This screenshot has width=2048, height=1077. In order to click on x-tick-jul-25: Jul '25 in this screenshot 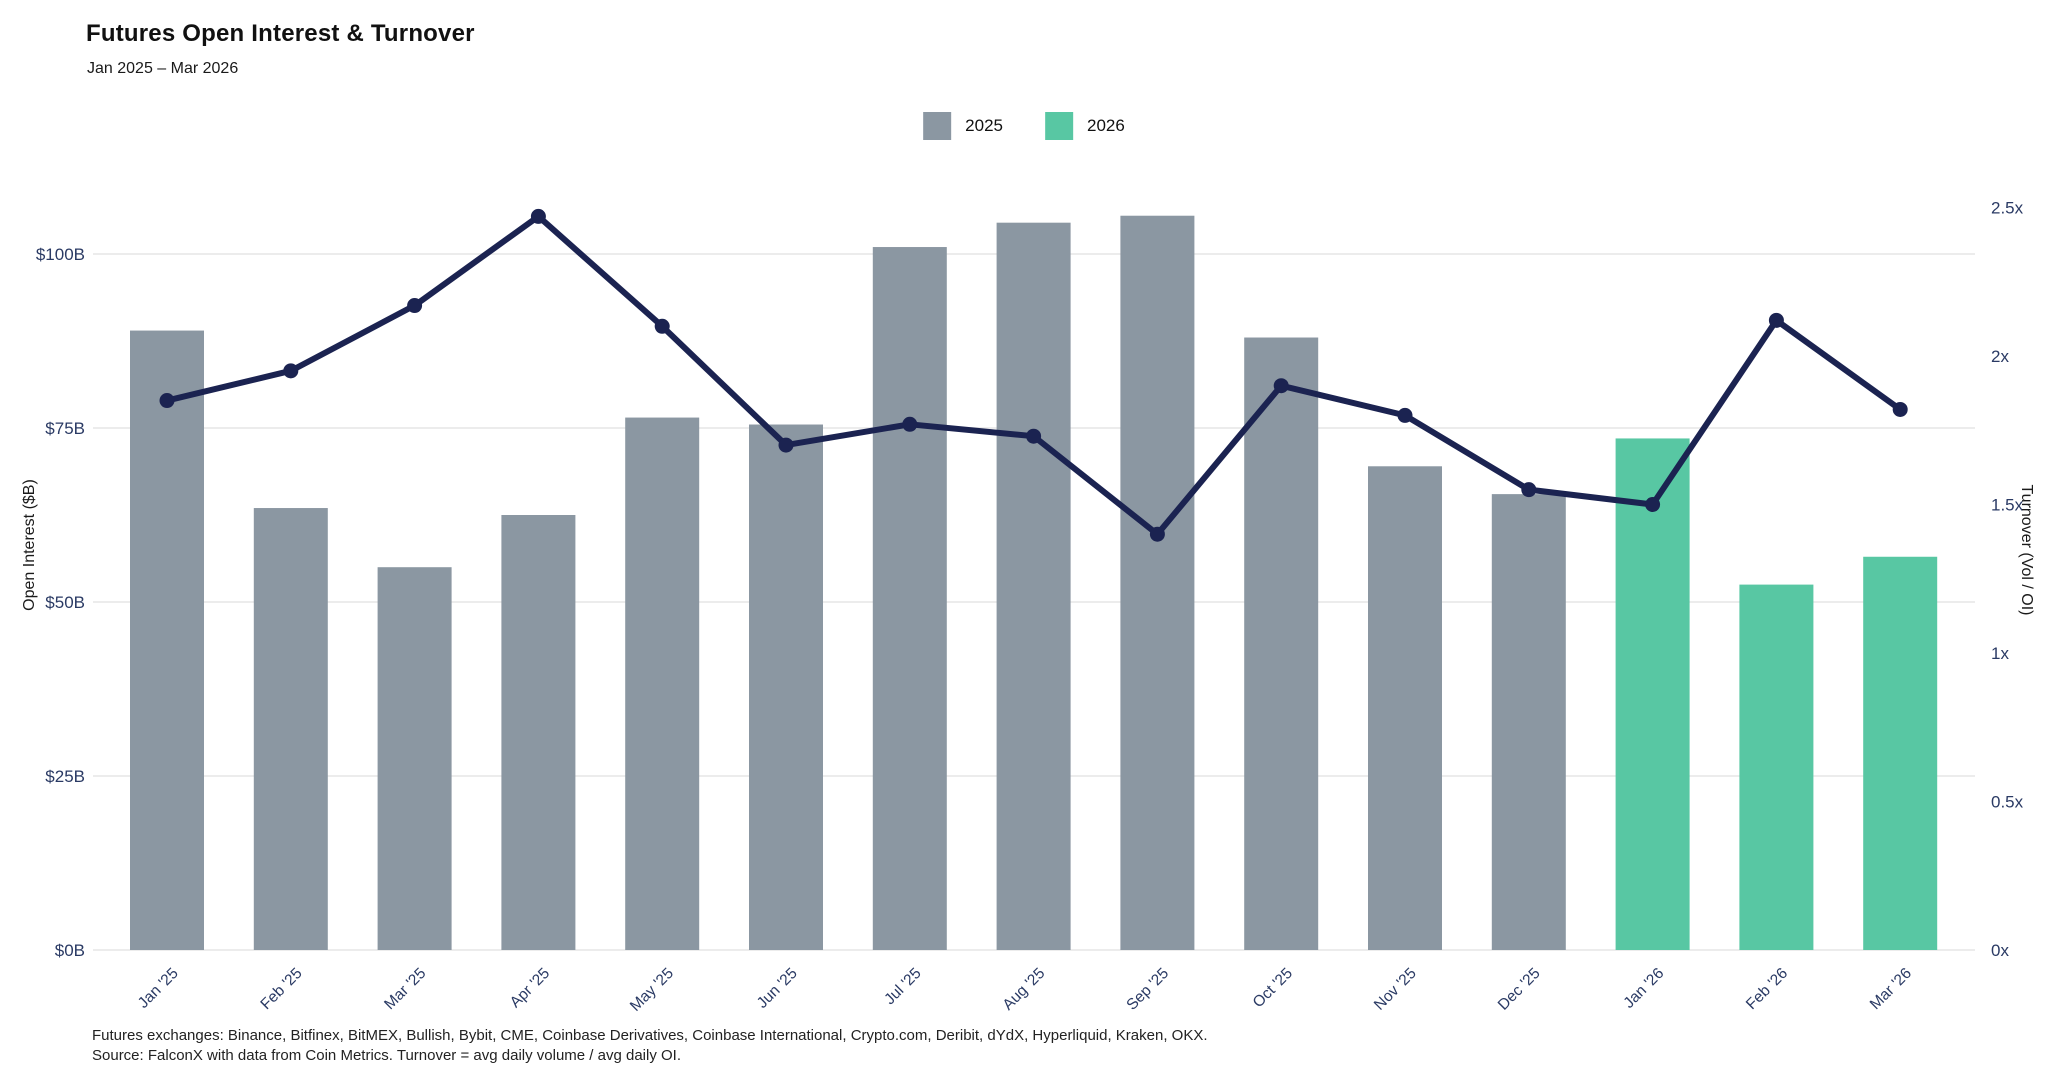, I will do `click(902, 986)`.